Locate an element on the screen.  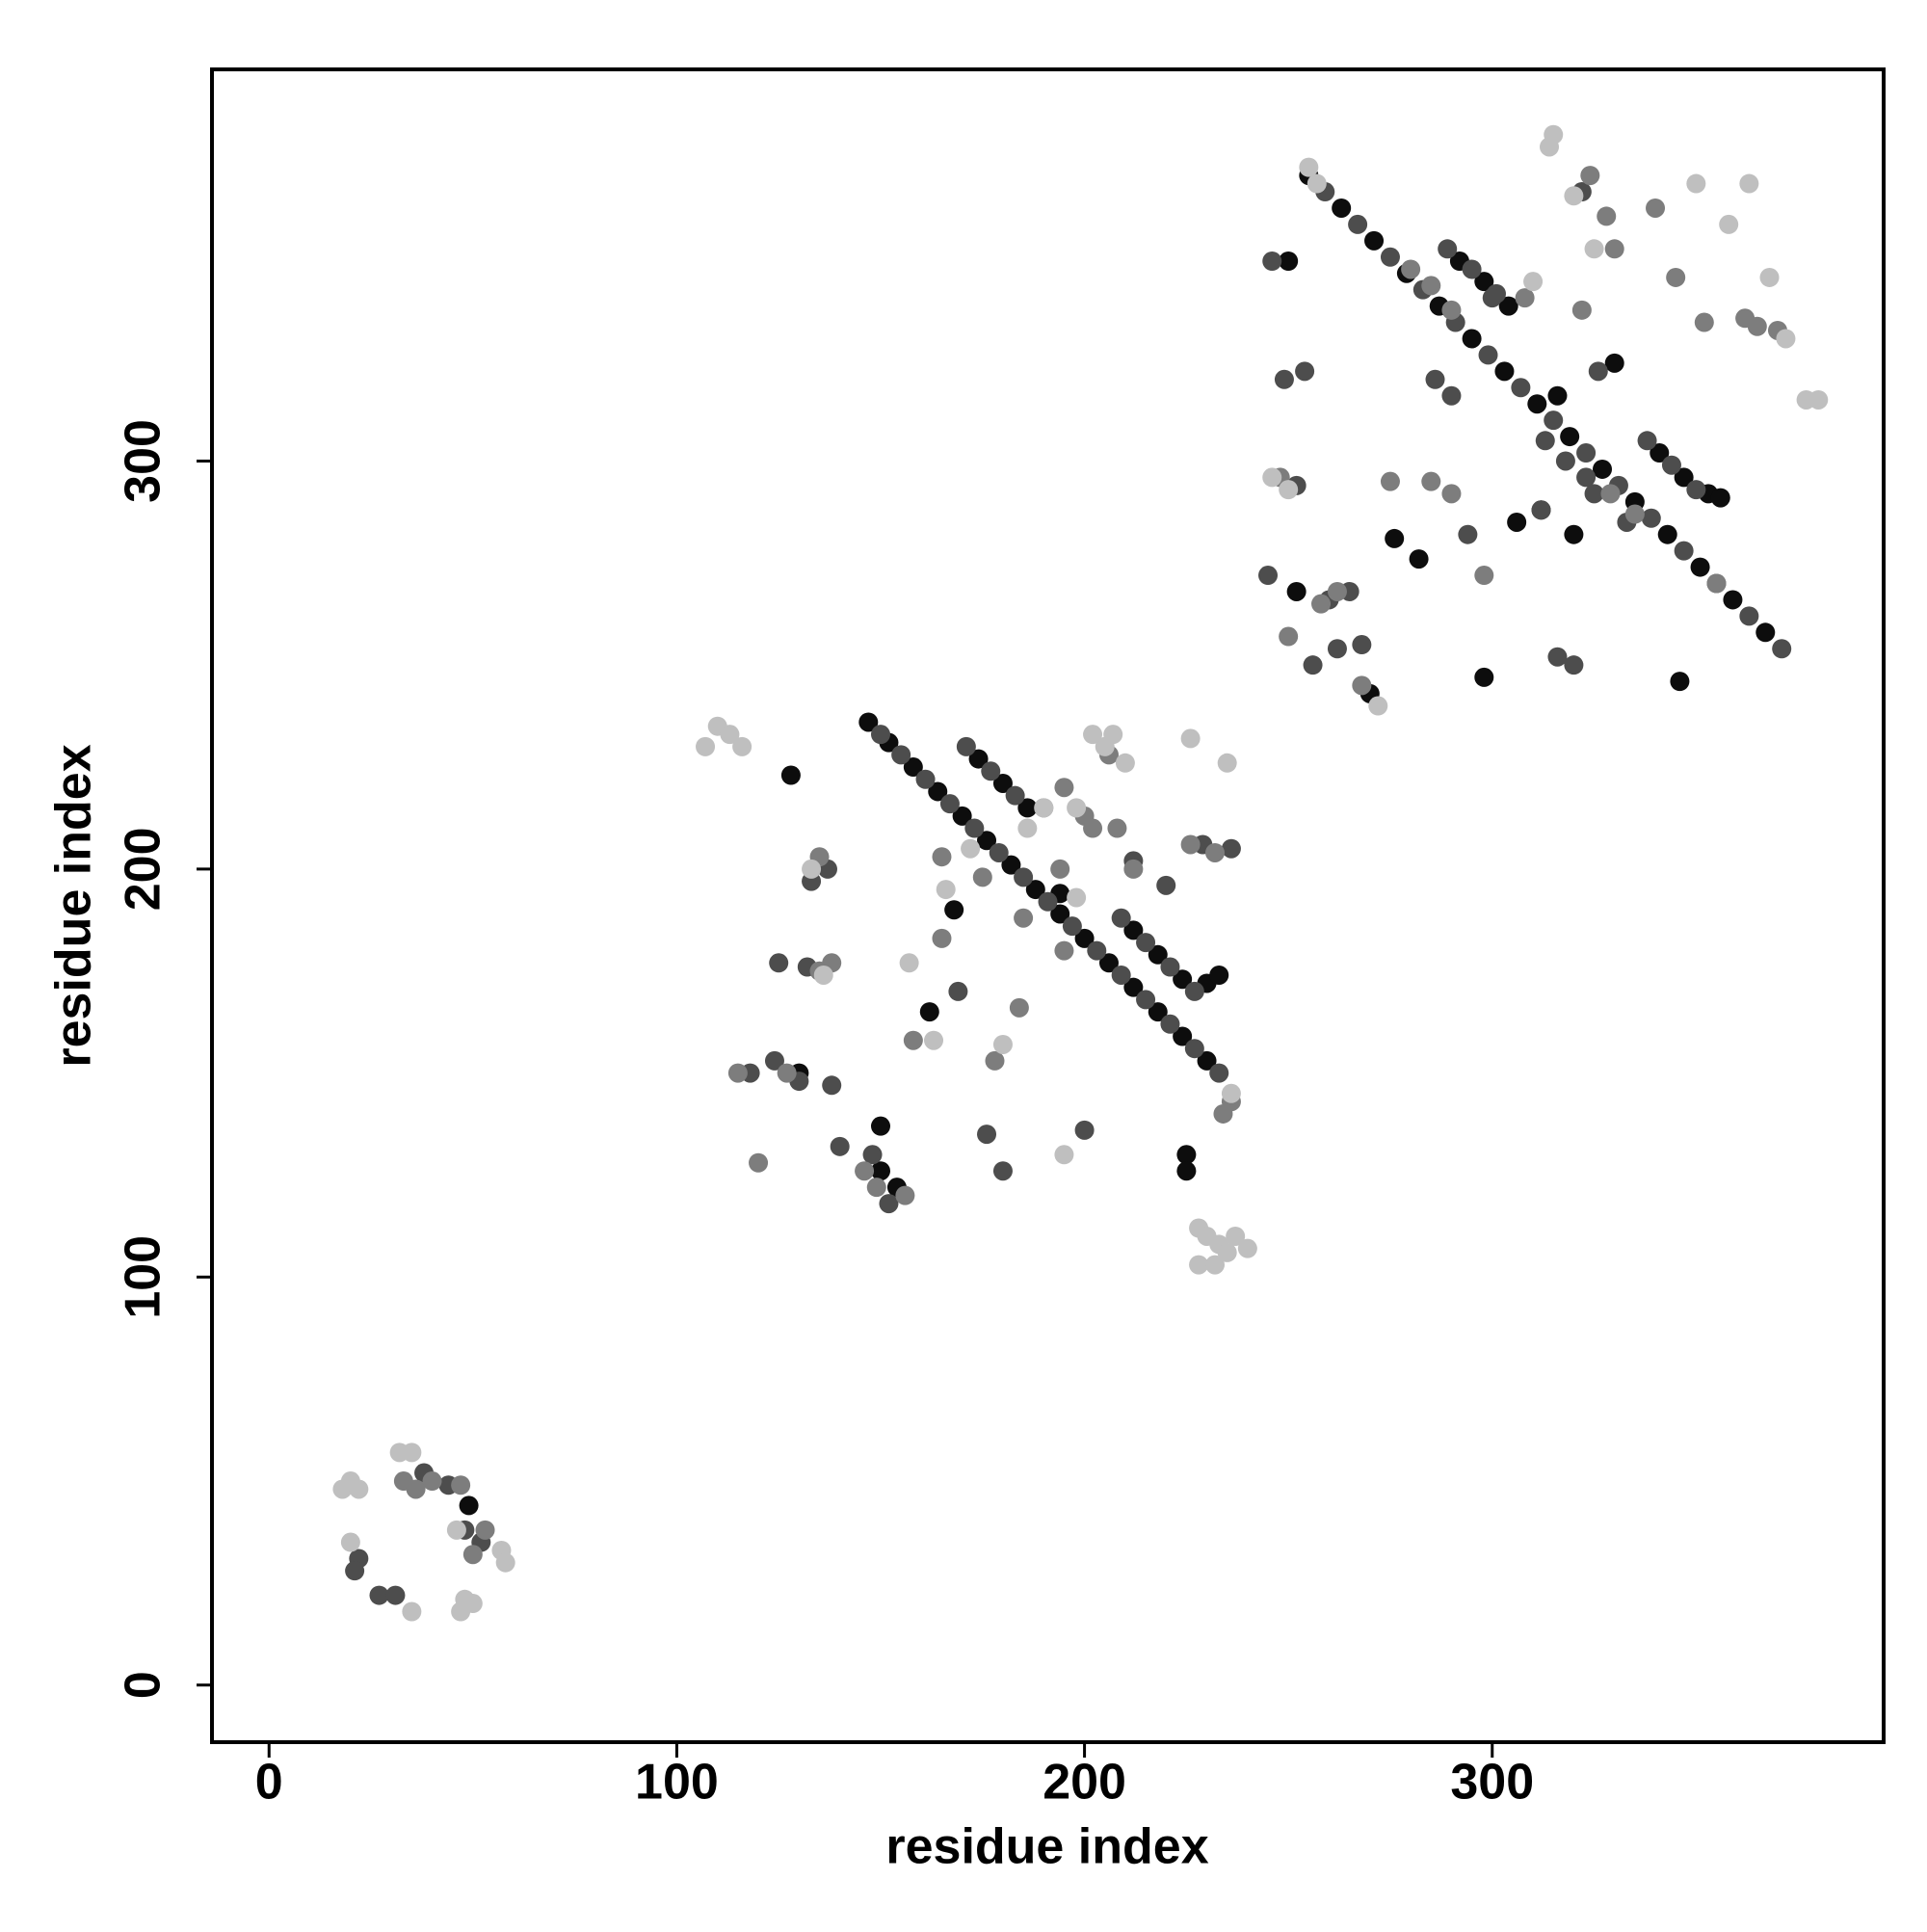
x-tick-label: 200 is located at coordinates (1084, 1783).